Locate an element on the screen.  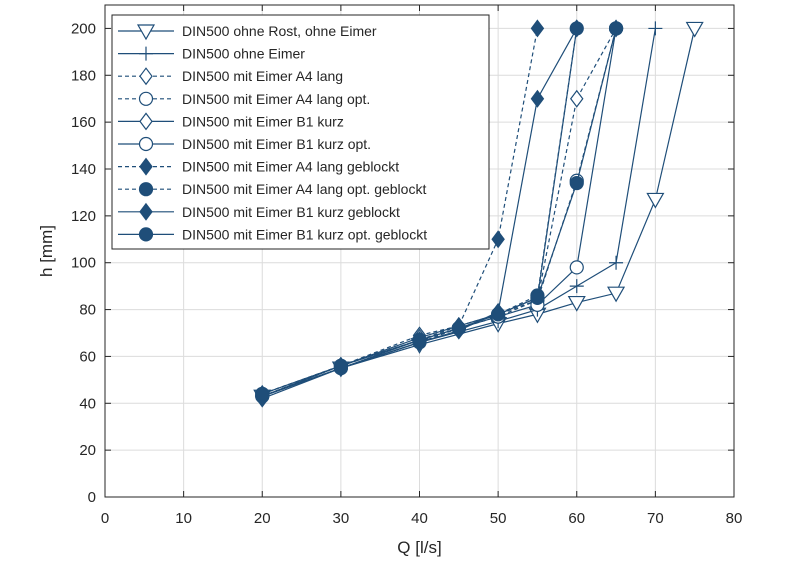
y-tick-label: 60 is located at coordinates (87, 356).